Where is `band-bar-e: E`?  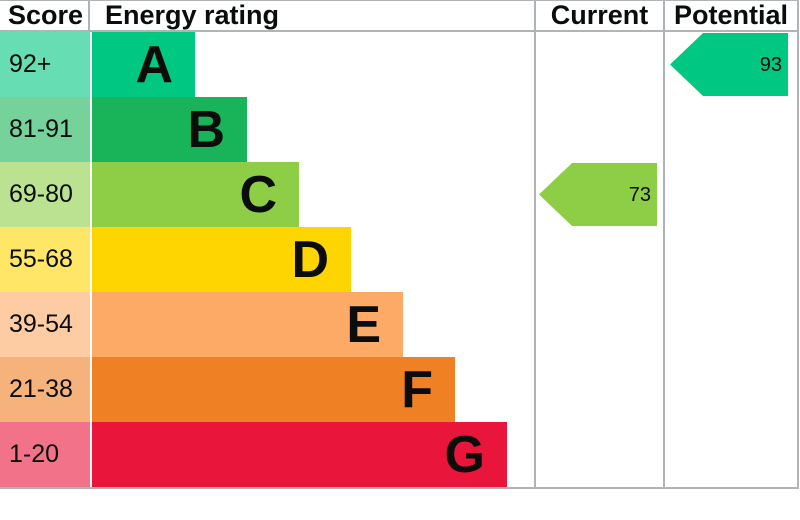
band-bar-e: E is located at coordinates (247, 324).